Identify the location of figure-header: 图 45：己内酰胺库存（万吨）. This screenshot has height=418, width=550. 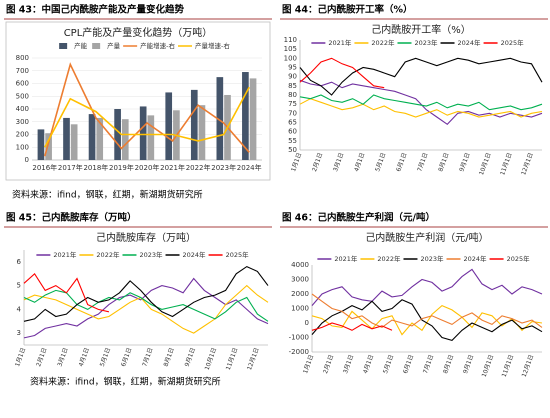
(71, 218).